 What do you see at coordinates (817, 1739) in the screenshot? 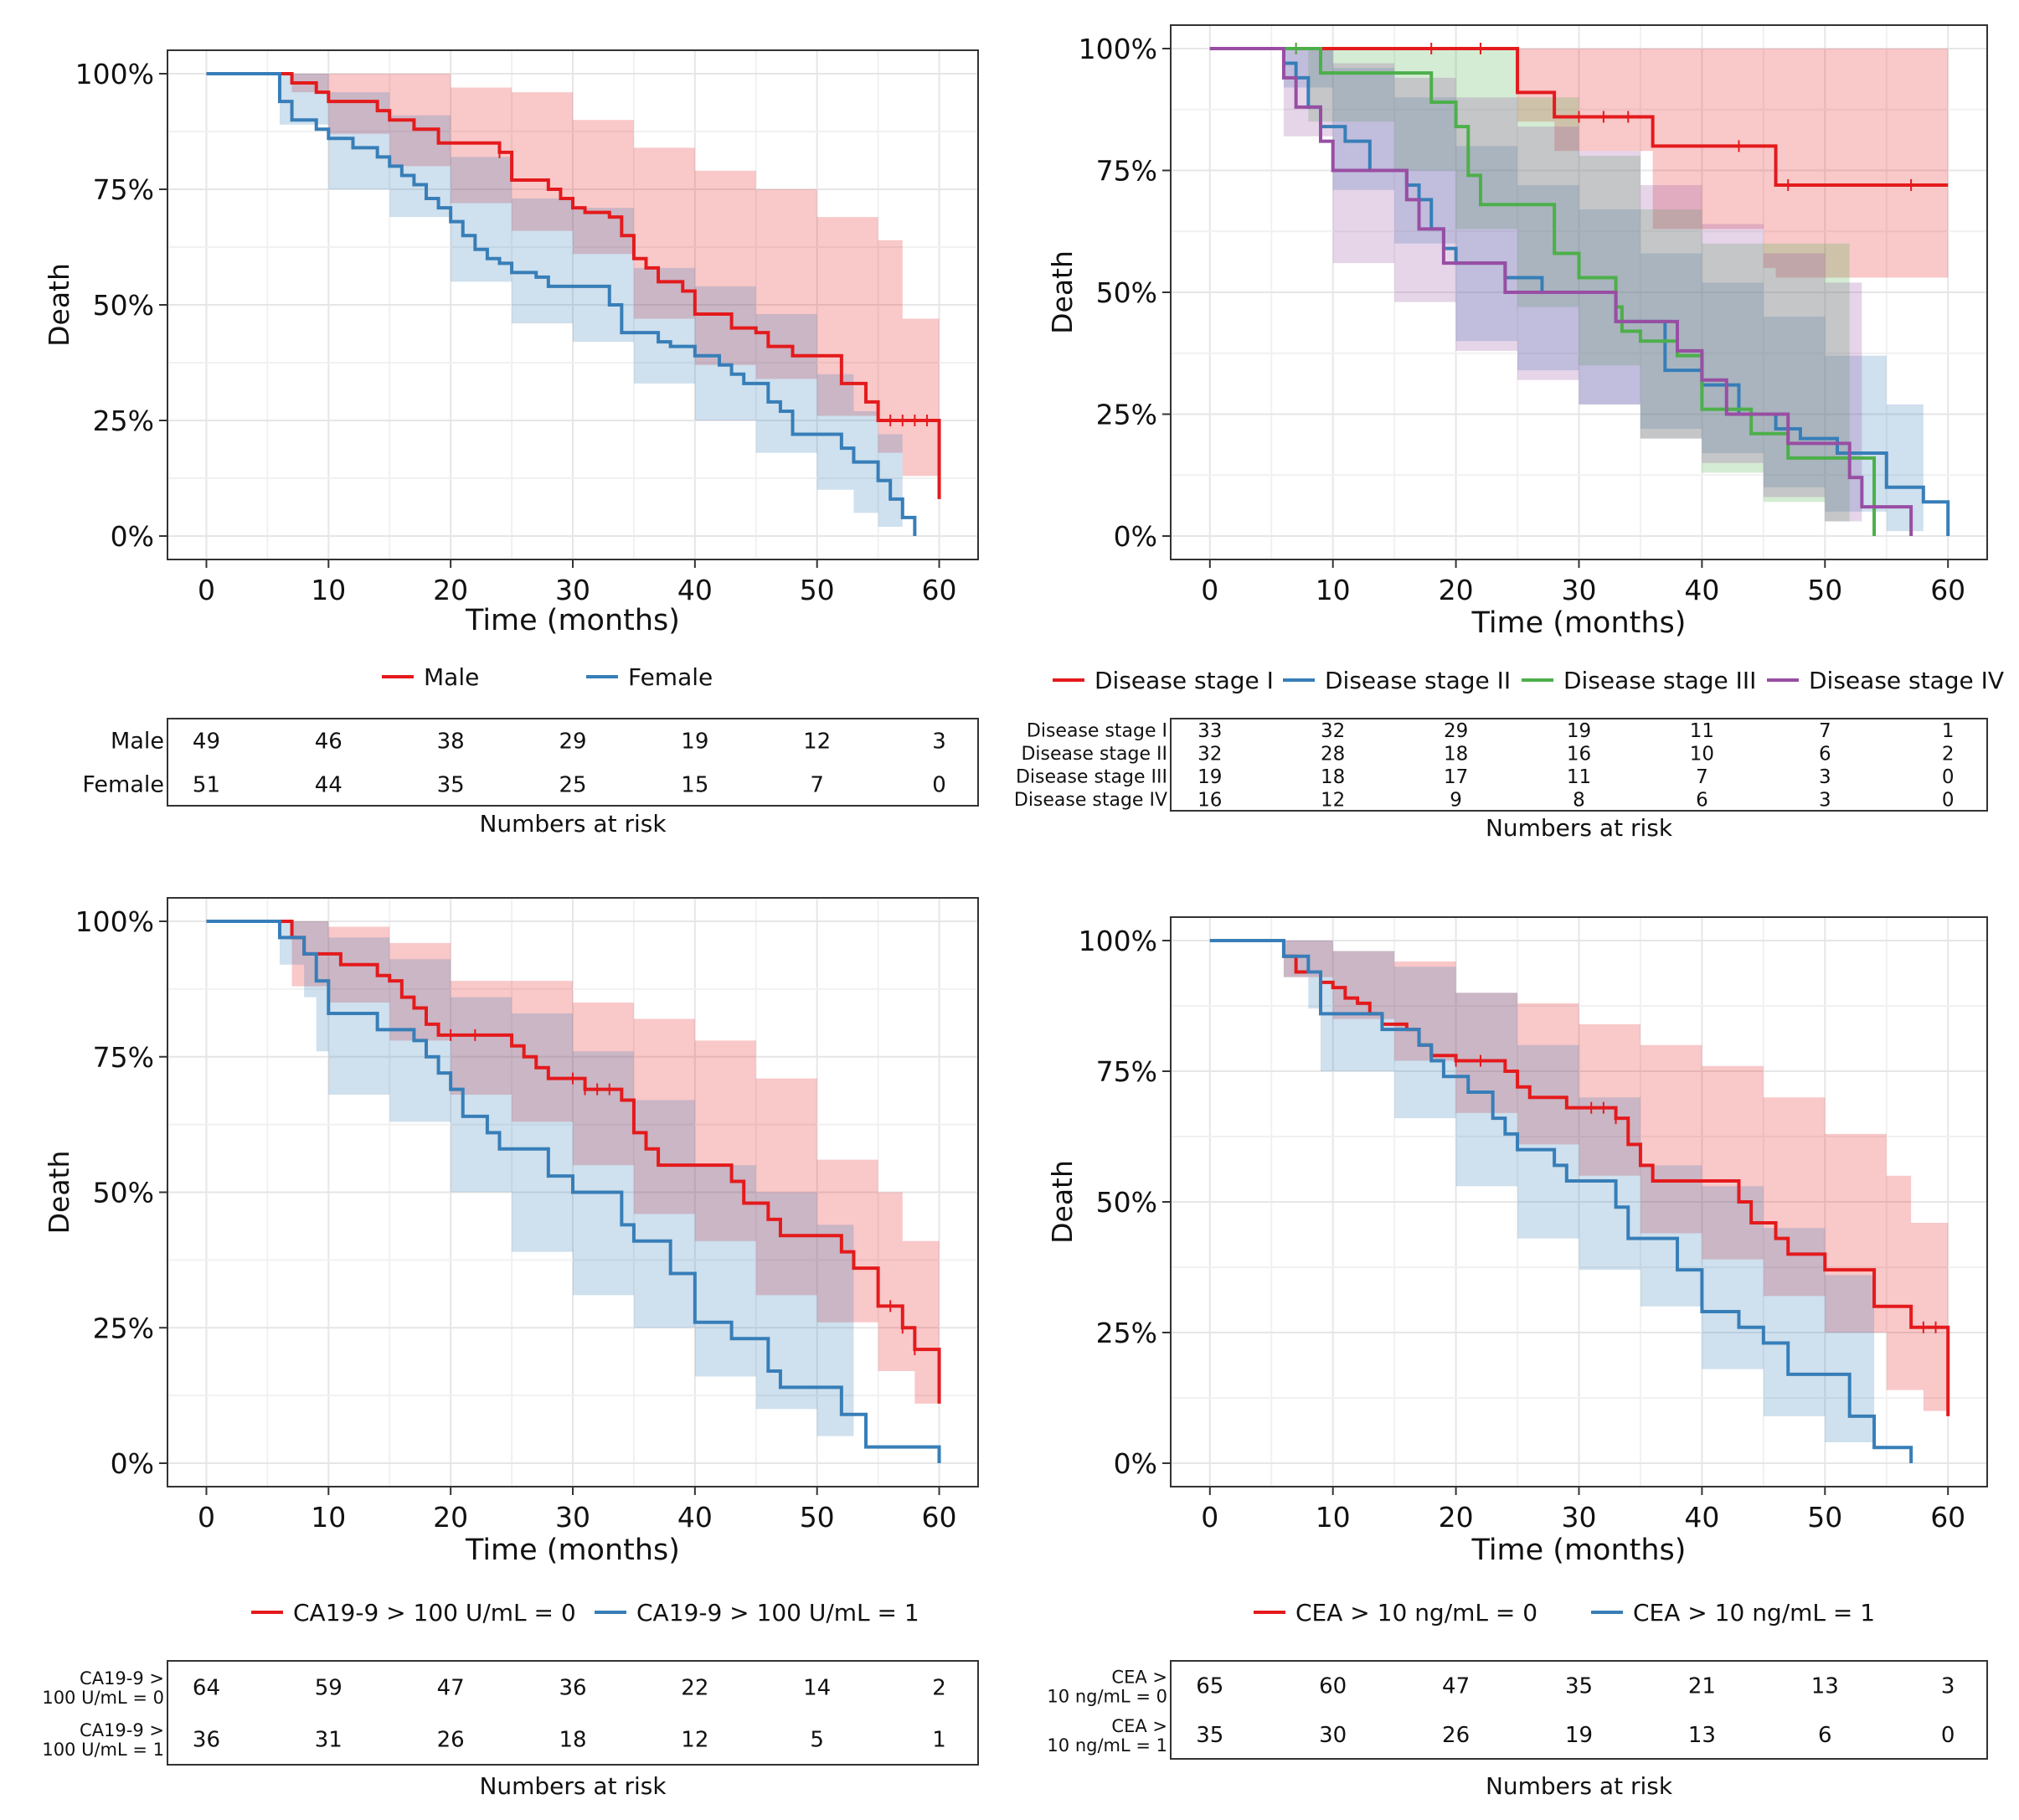
I see `risk-value: 5` at bounding box center [817, 1739].